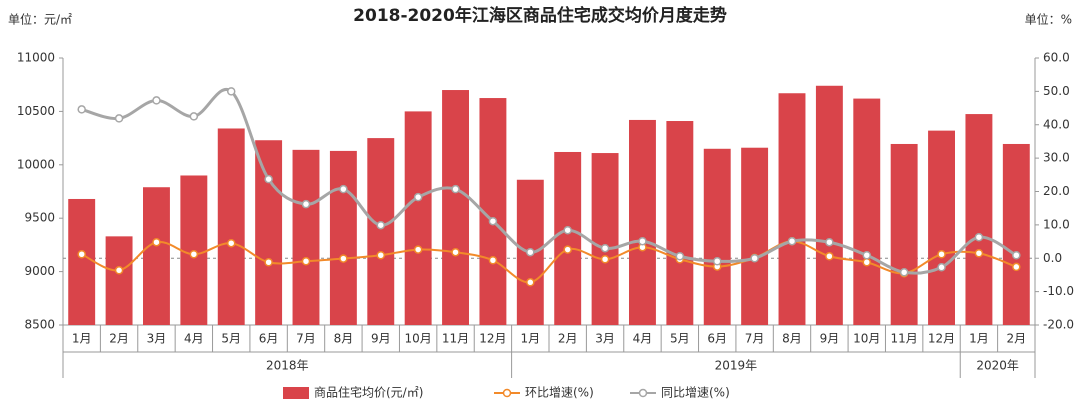 This screenshot has height=405, width=1080. Describe the element at coordinates (82, 339) in the screenshot. I see `x-tick-label: 1月` at that location.